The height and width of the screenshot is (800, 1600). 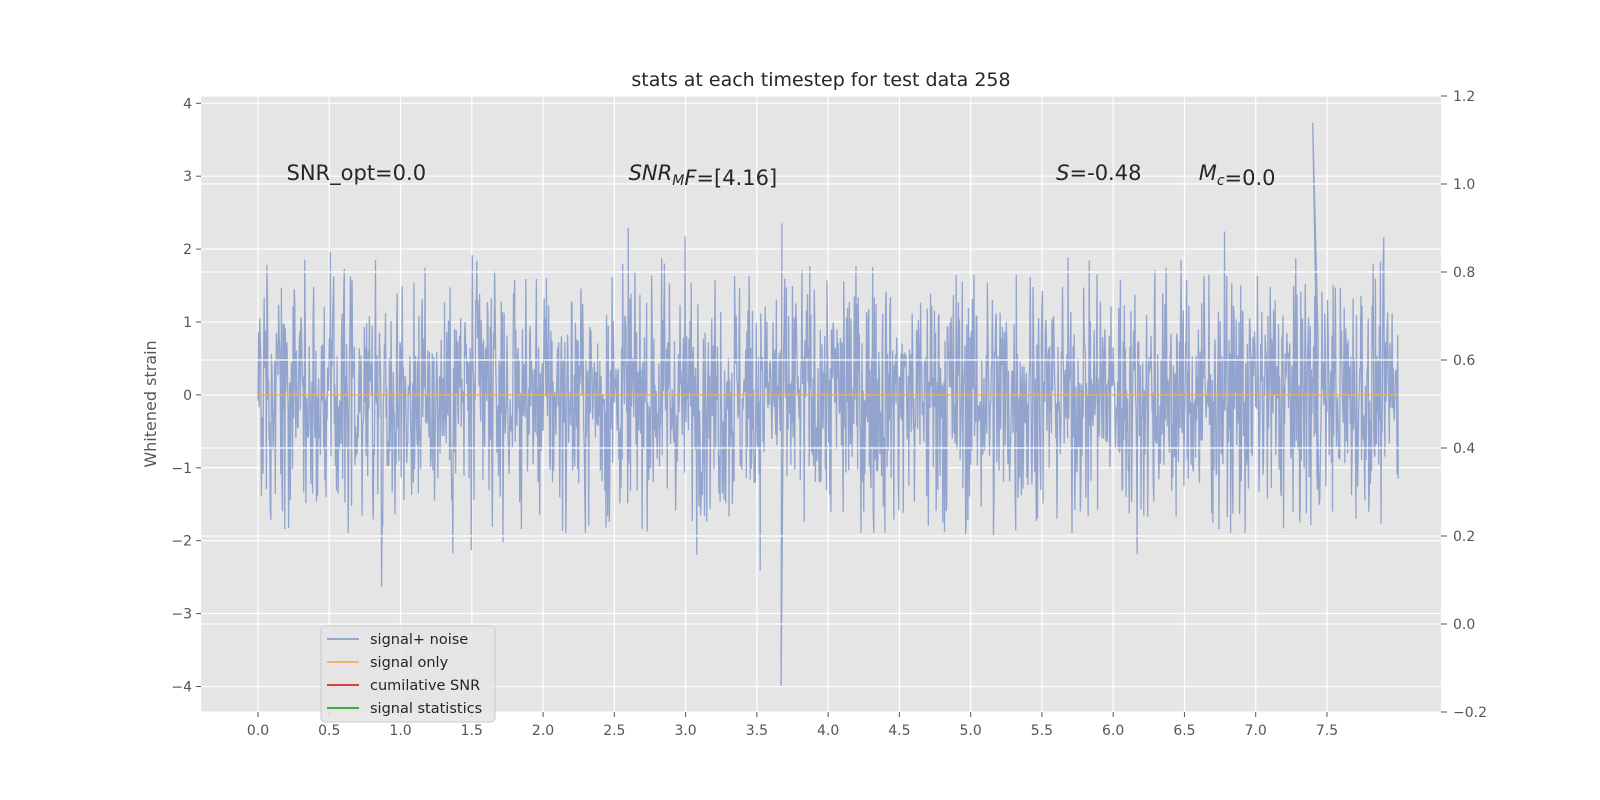 What do you see at coordinates (1042, 731) in the screenshot?
I see `x-tick-label: 5.5` at bounding box center [1042, 731].